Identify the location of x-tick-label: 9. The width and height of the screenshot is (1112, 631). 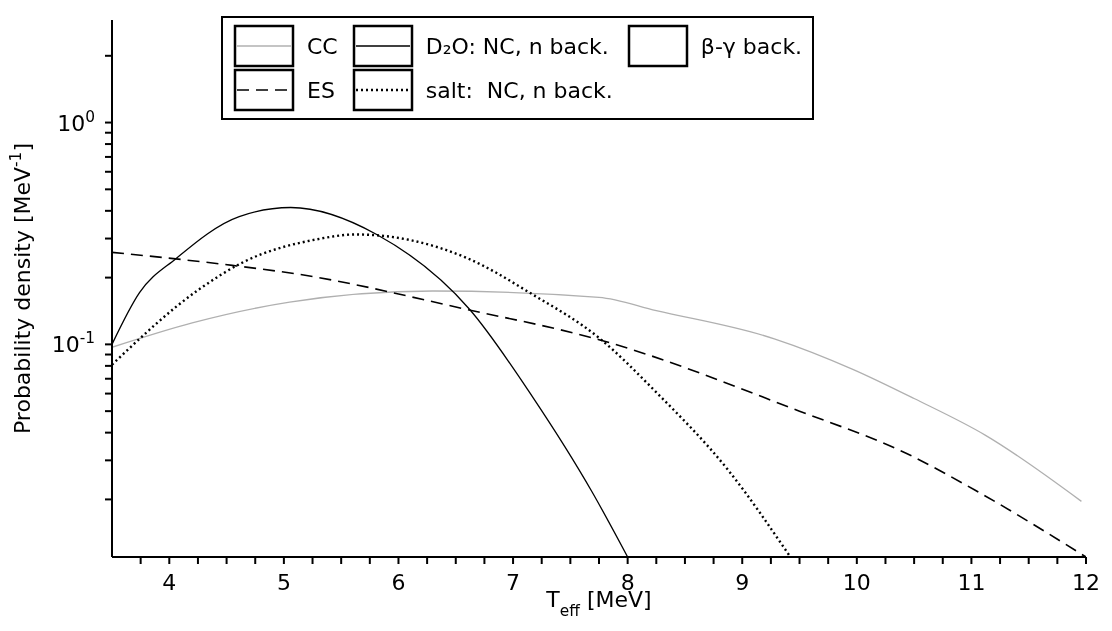
(742, 582).